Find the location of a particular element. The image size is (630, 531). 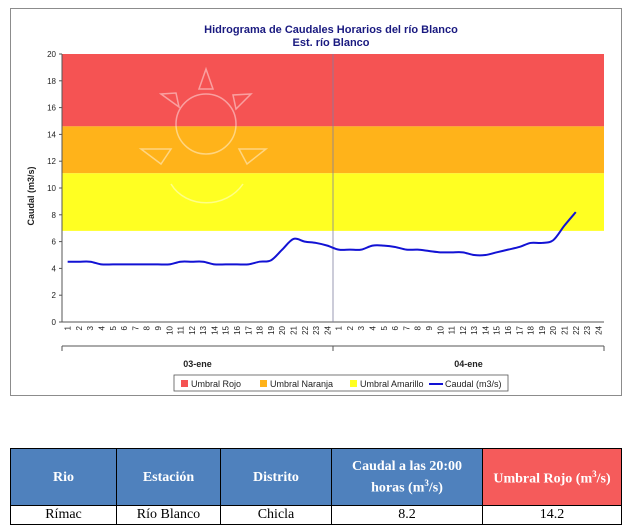

y-tick-label: 16 is located at coordinates (51, 108).